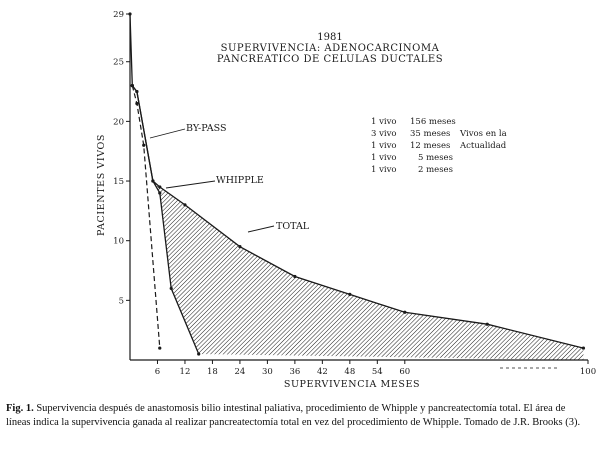 This screenshot has height=455, width=596. Describe the element at coordinates (349, 372) in the screenshot. I see `x-tick-label: 48` at that location.